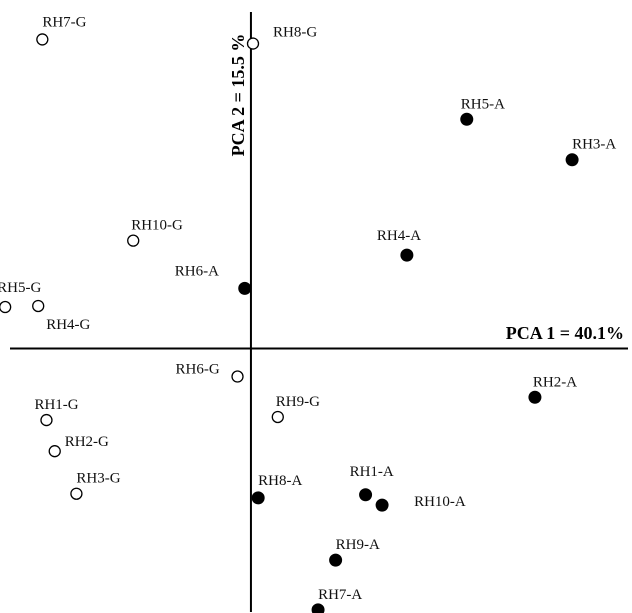 This screenshot has width=632, height=613. What do you see at coordinates (46, 420) in the screenshot?
I see `point-rh1-g` at bounding box center [46, 420].